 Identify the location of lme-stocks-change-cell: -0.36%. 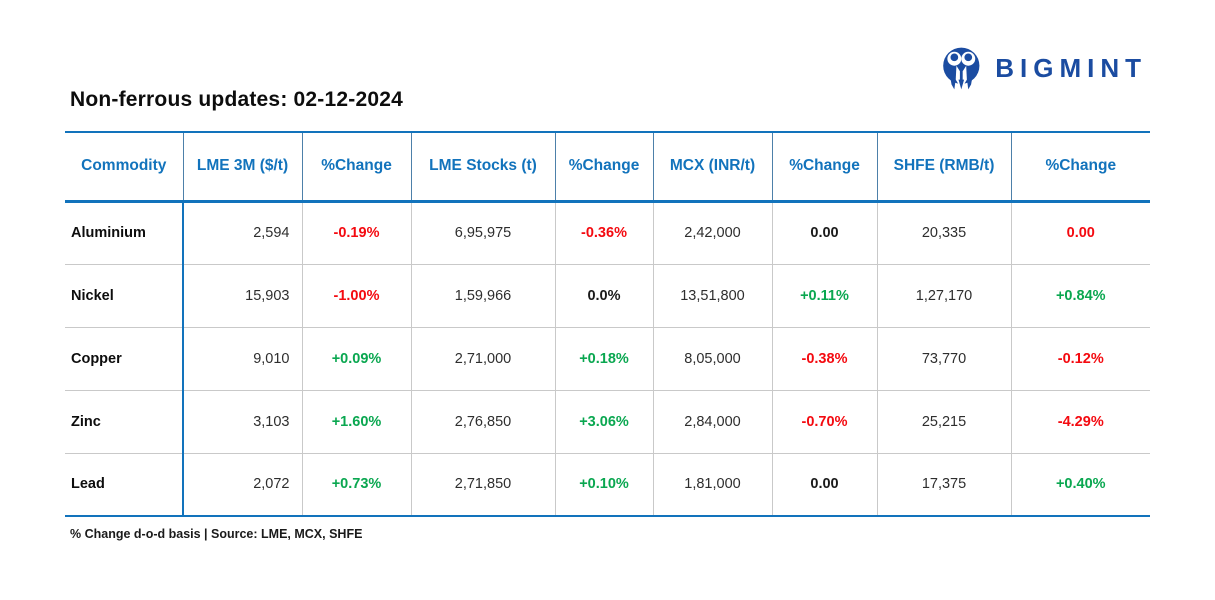
(604, 233).